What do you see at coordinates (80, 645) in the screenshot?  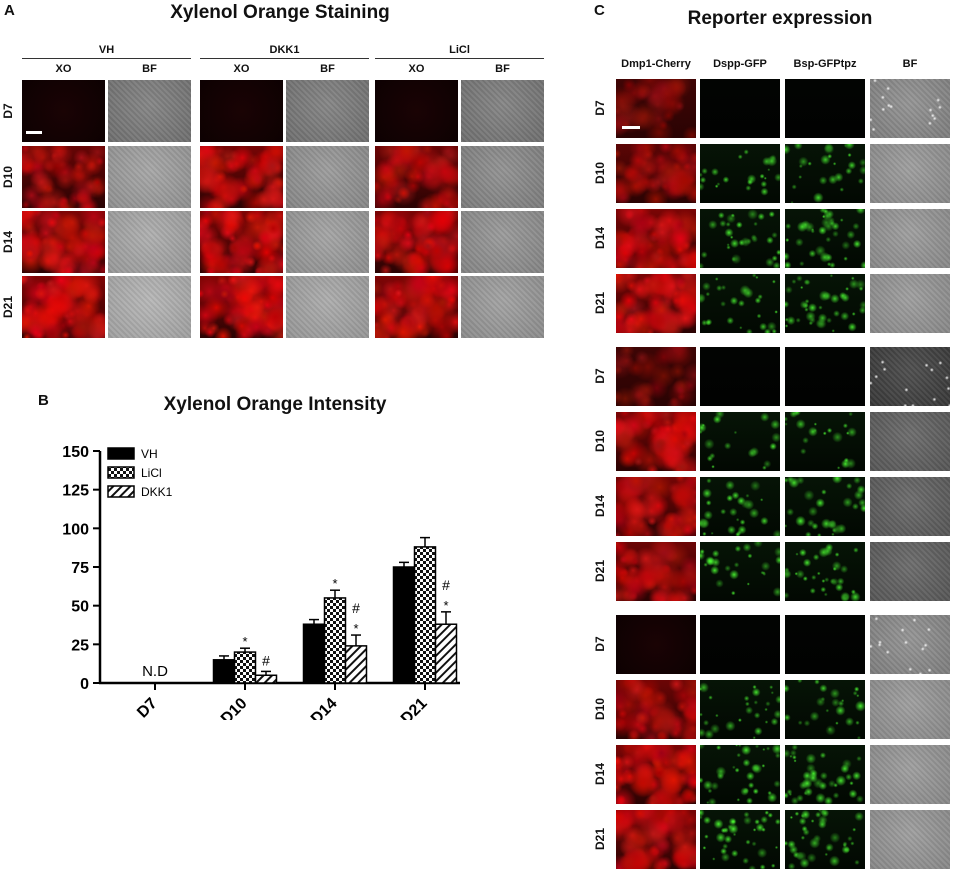 I see `y-tick-label: 25` at bounding box center [80, 645].